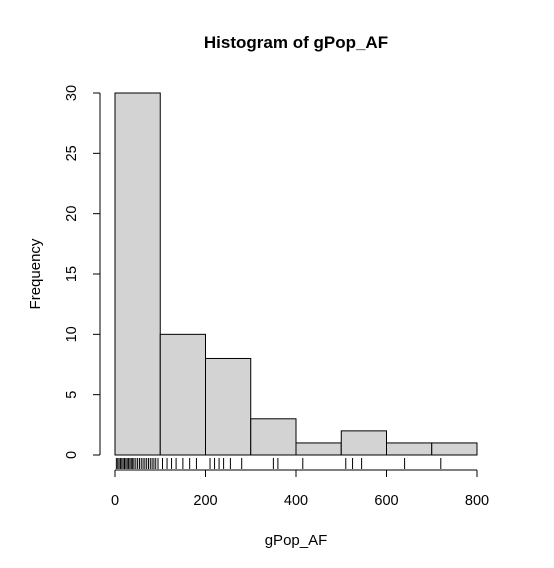  I want to click on x-tick-label: 400, so click(296, 501).